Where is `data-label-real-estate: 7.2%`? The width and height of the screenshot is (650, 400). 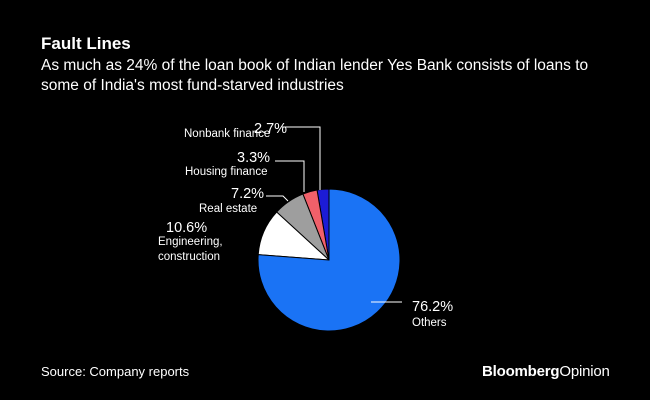 data-label-real-estate: 7.2% is located at coordinates (247, 194).